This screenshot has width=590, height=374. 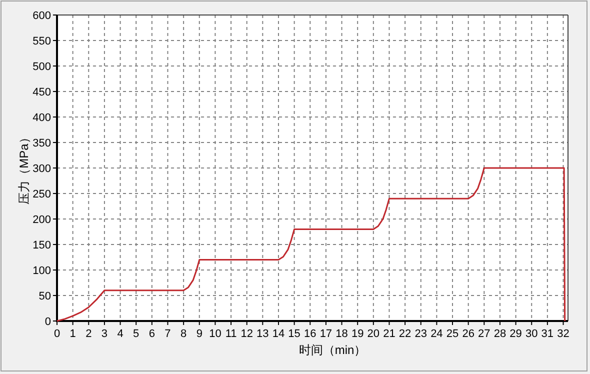 I want to click on x-tick-label: 4, so click(x=120, y=334).